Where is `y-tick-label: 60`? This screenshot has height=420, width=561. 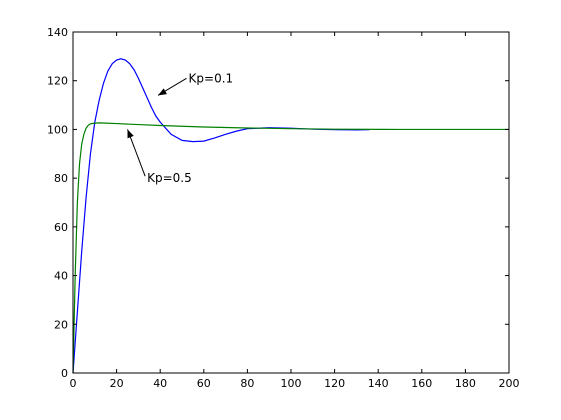 y-tick-label: 60 is located at coordinates (61, 227).